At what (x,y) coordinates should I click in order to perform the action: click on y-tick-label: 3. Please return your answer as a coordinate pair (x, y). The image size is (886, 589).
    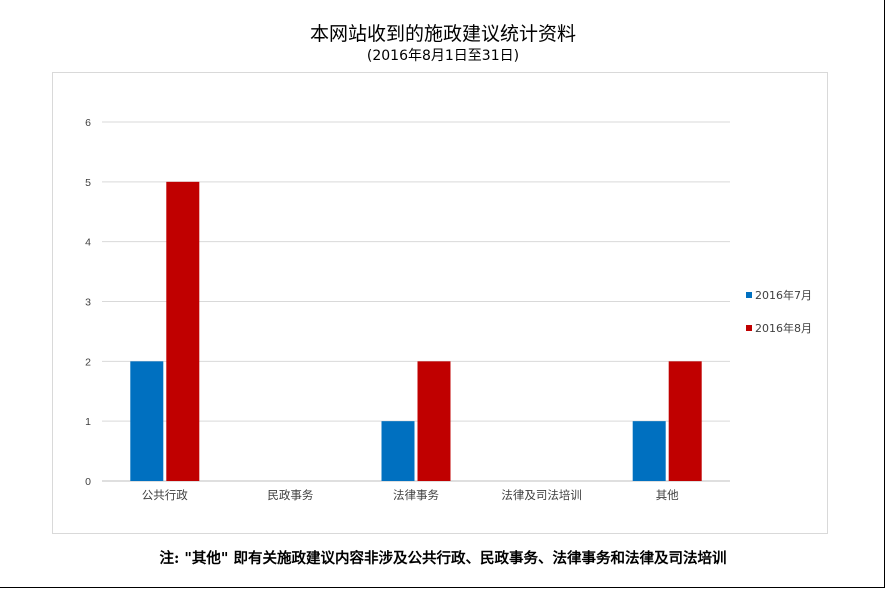
    Looking at the image, I should click on (88, 303).